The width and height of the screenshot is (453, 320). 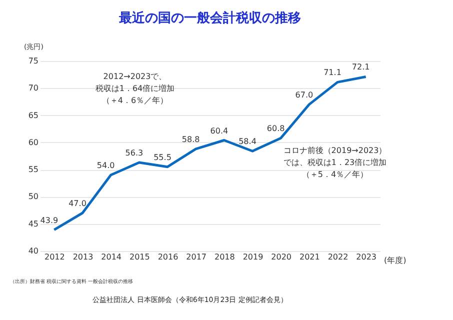 What do you see at coordinates (309, 257) in the screenshot?
I see `x-tick-label: 2021` at bounding box center [309, 257].